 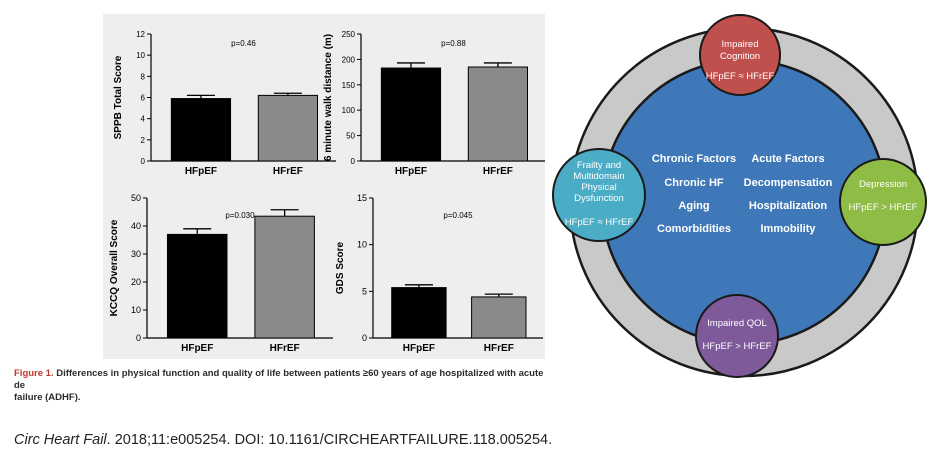 I want to click on y-axis-label: 6 minute walk distance (m), so click(x=328, y=97).